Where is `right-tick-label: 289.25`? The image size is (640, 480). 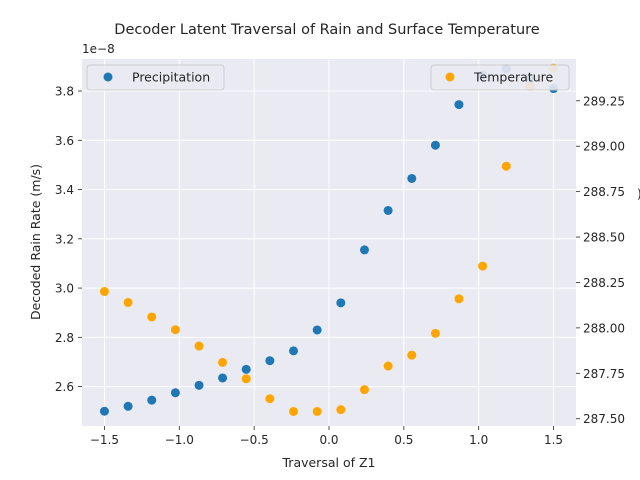 right-tick-label: 289.25 is located at coordinates (604, 101).